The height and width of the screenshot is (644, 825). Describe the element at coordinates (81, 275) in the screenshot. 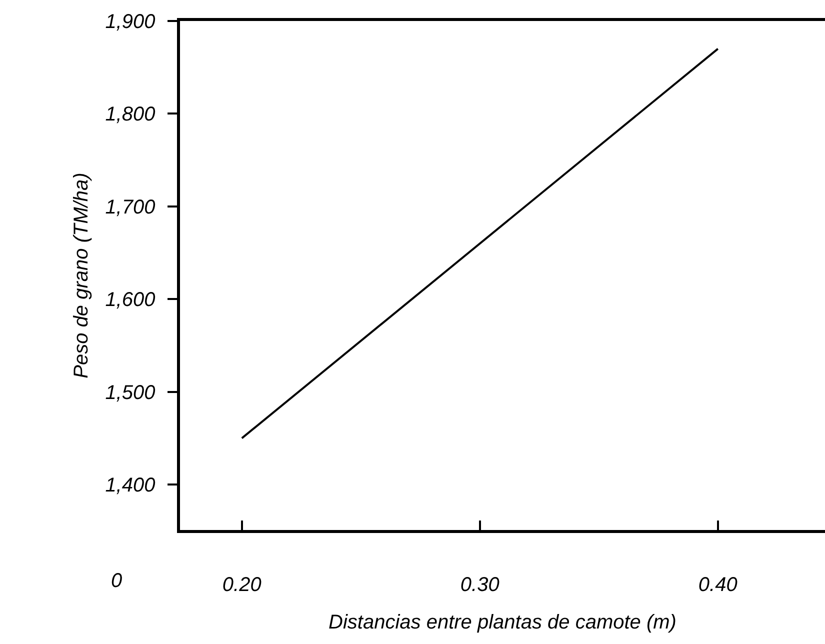

I see `y-axis-title: Peso de grano (TM/ha)` at that location.